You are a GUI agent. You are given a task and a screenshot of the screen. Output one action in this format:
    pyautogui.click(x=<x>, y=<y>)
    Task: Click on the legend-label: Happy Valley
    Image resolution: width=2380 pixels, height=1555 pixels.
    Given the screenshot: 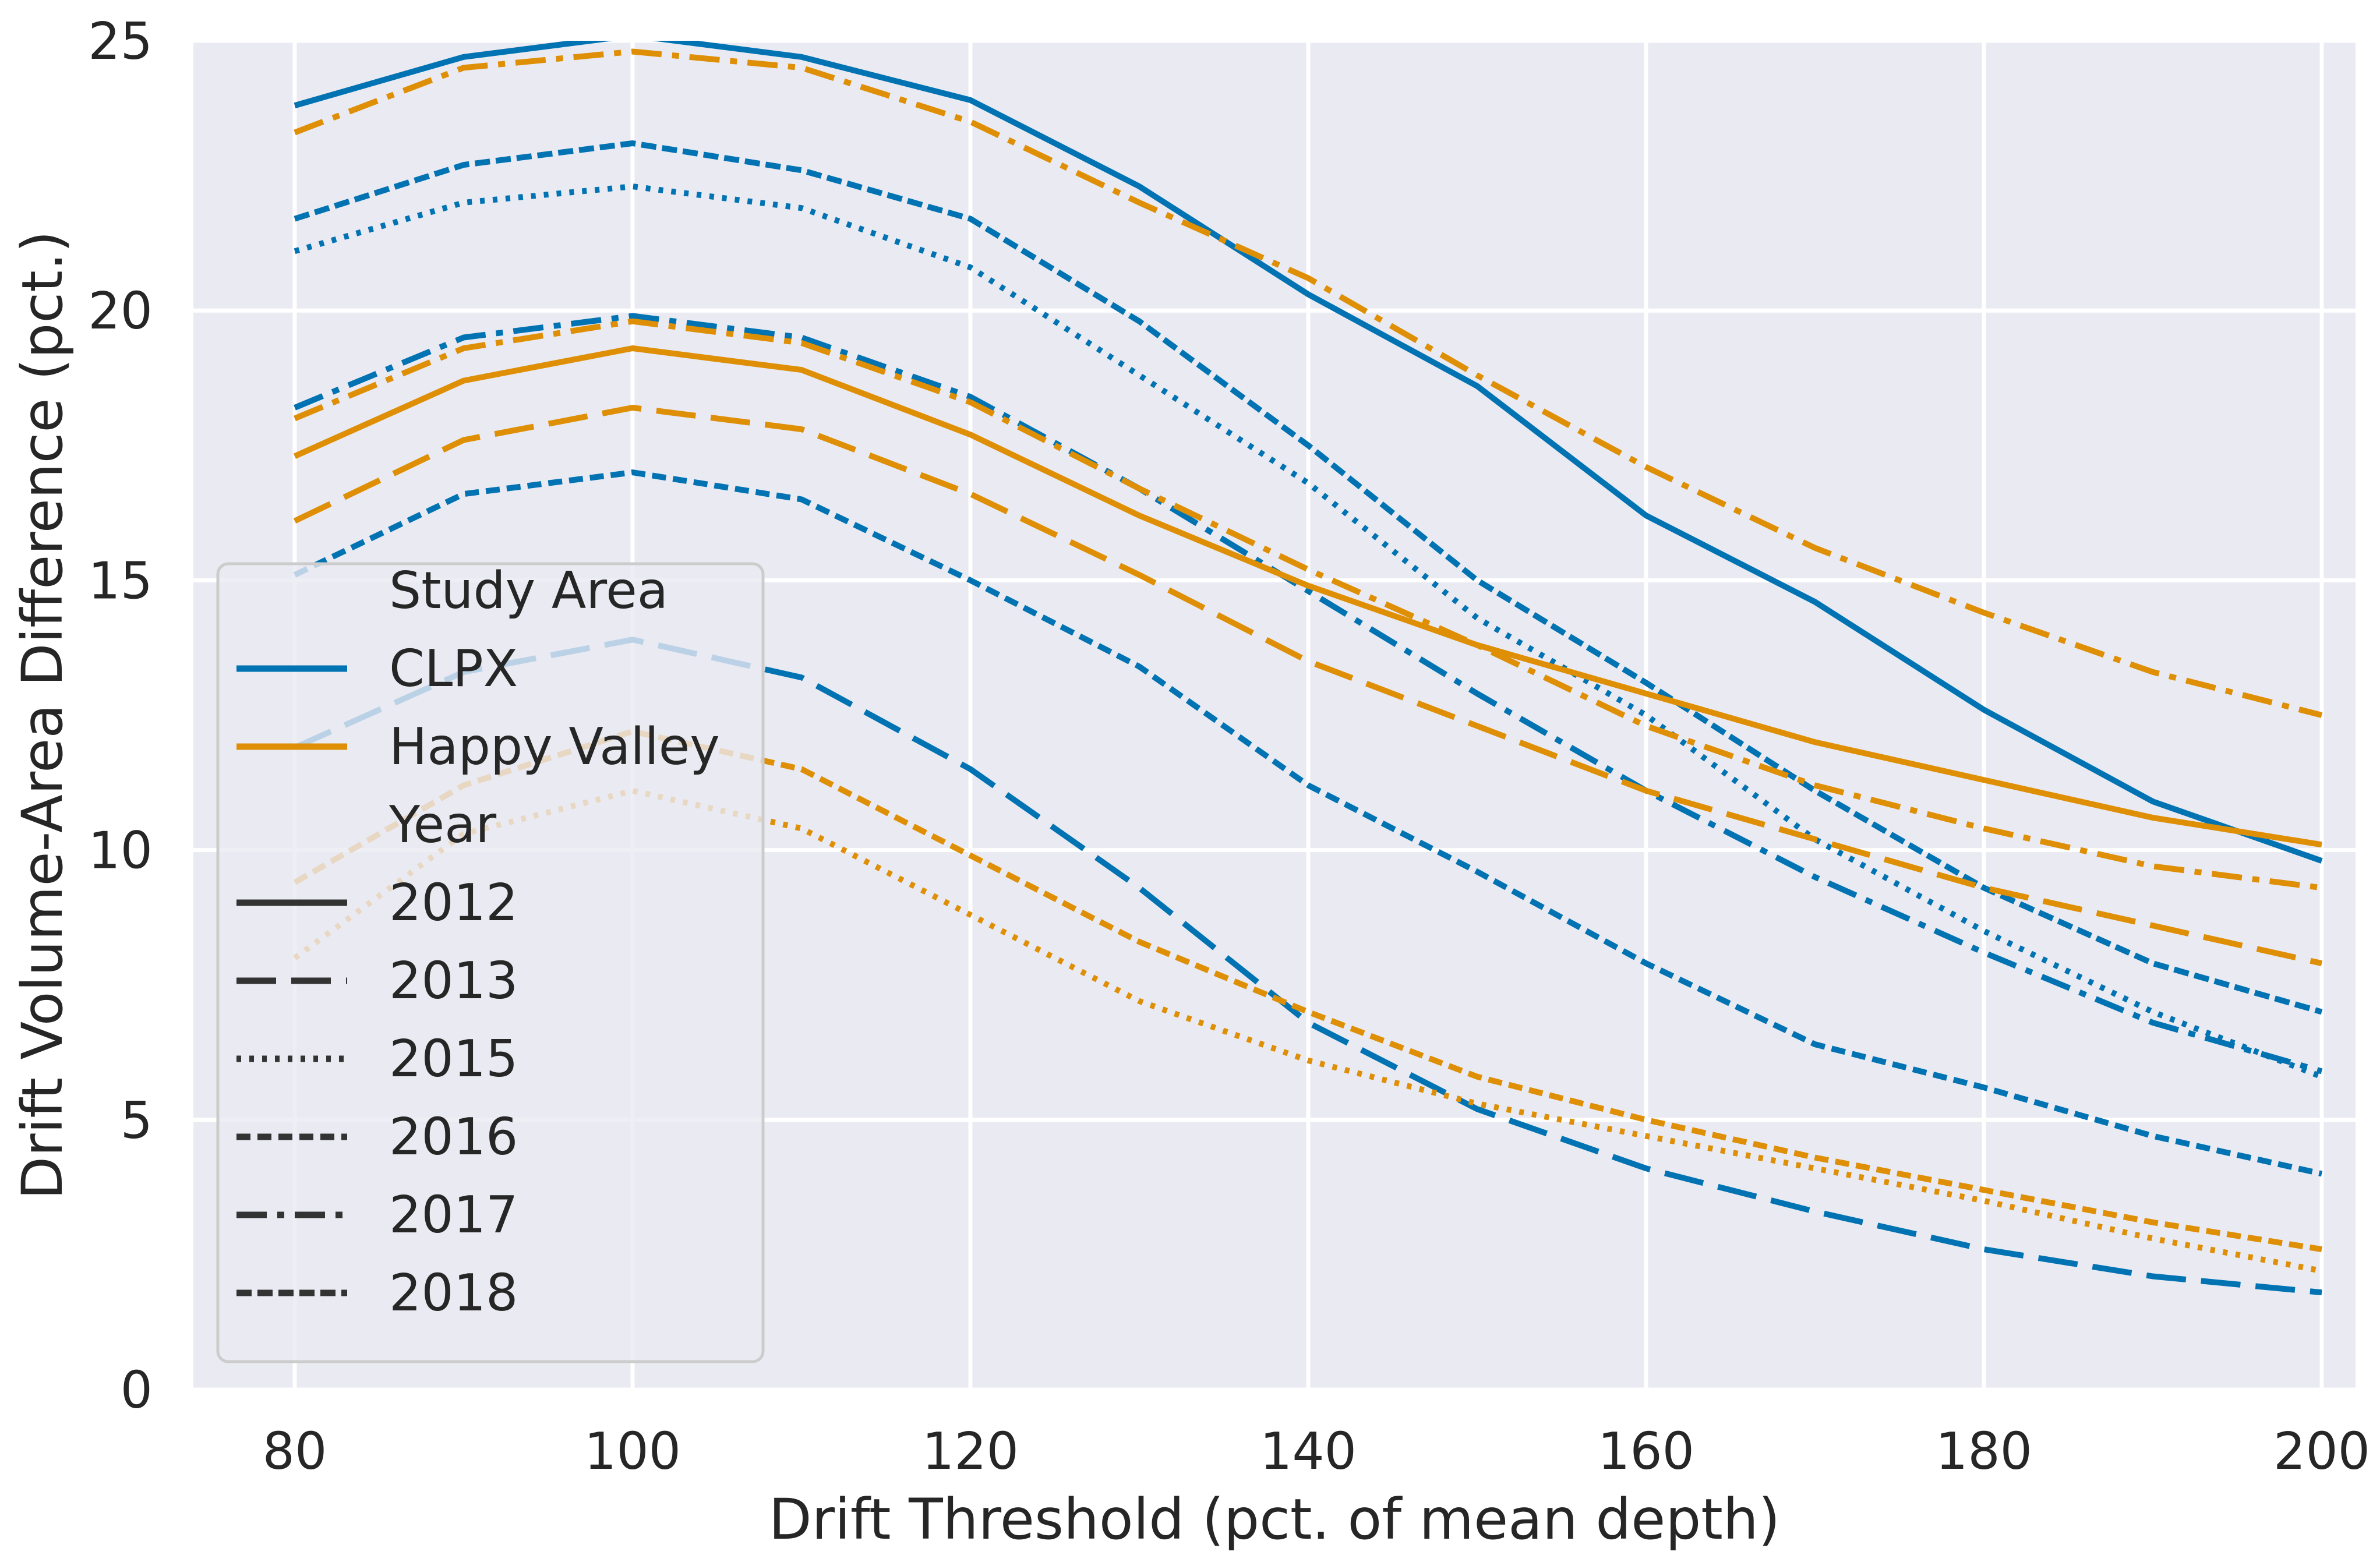 What is the action you would take?
    pyautogui.click(x=554, y=746)
    